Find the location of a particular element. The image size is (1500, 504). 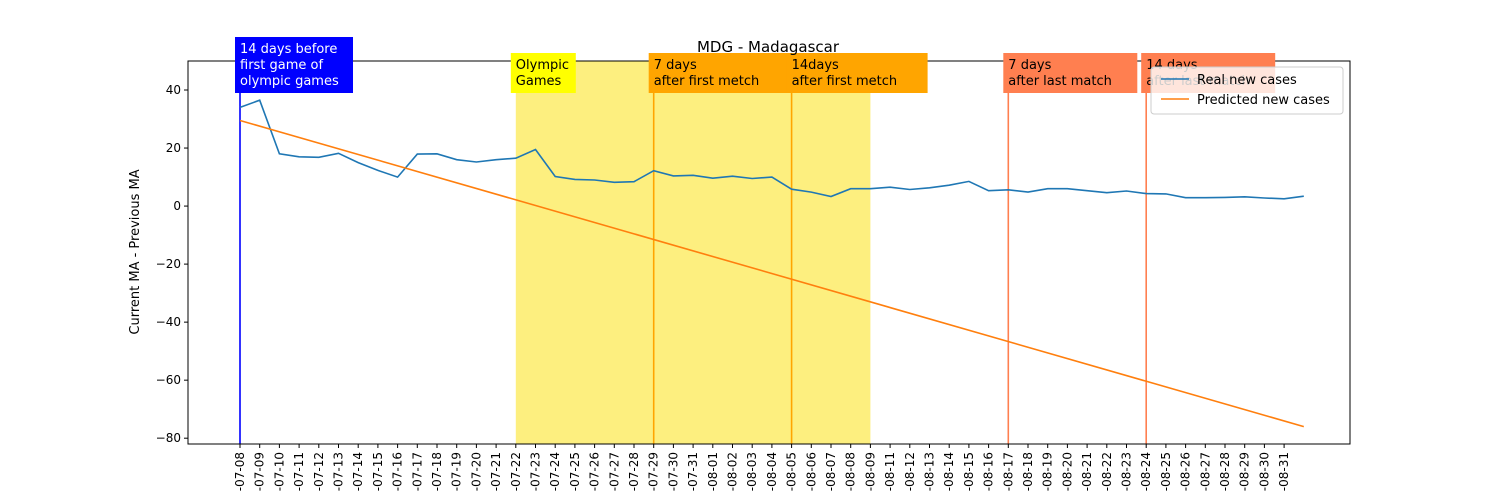

x-tick-label: -07-21 is located at coordinates (496, 471).